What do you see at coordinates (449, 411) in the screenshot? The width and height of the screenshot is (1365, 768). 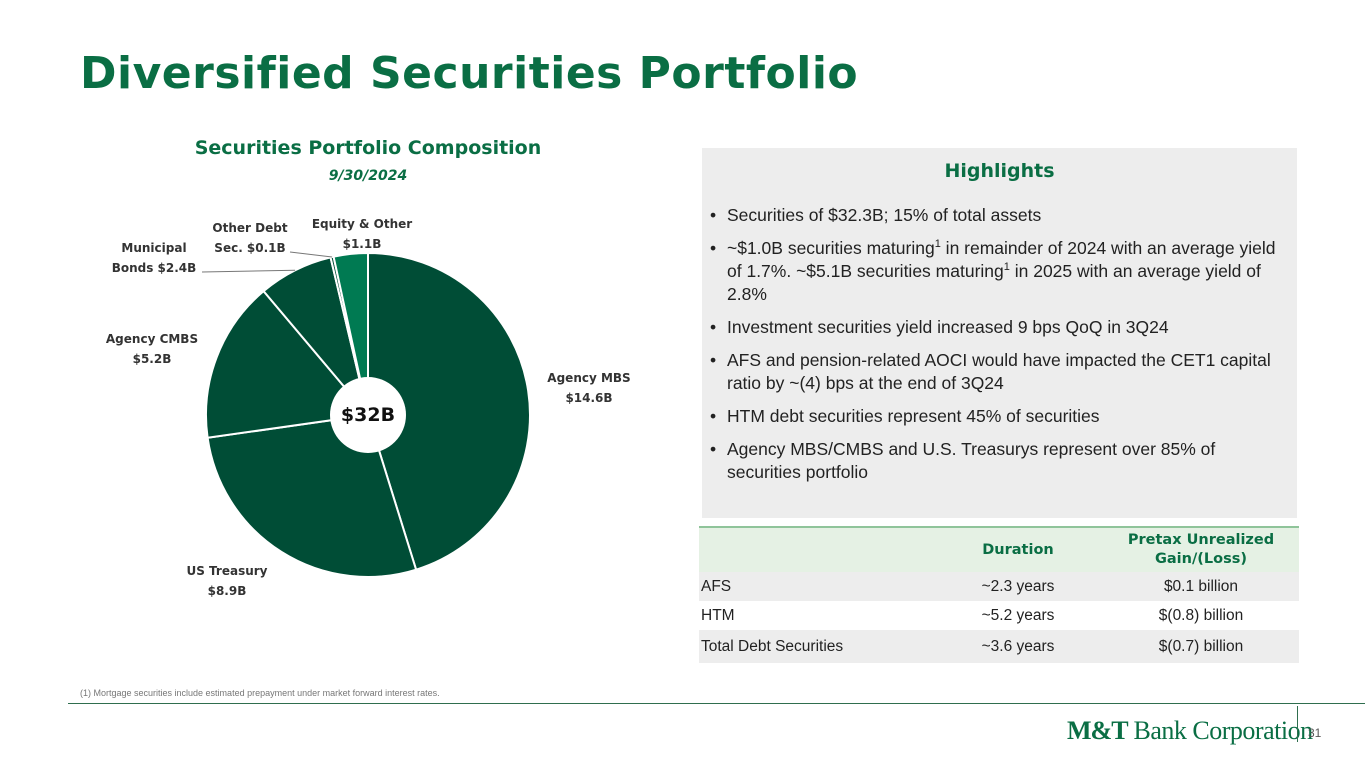 I see `pie-slice-agency-mbs` at bounding box center [449, 411].